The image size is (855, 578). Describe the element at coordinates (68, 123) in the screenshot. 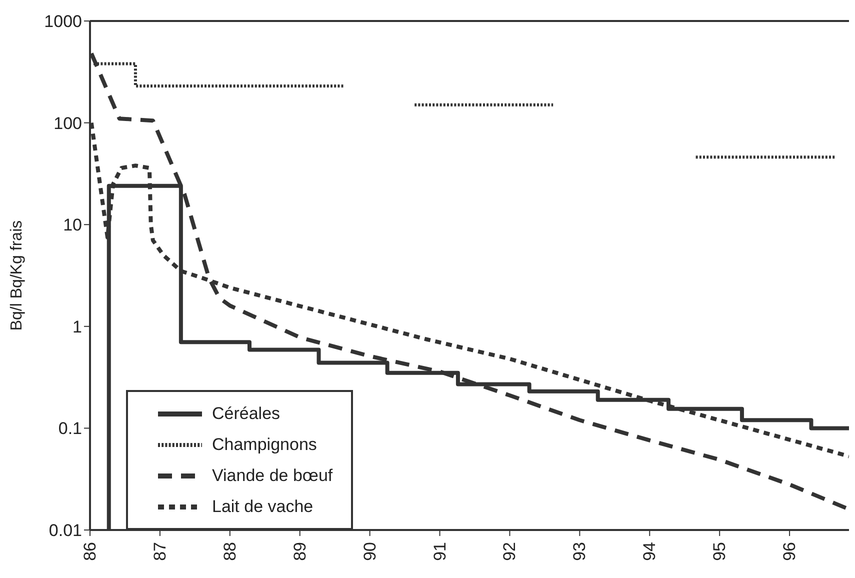

I see `y-tick-label: 100` at that location.